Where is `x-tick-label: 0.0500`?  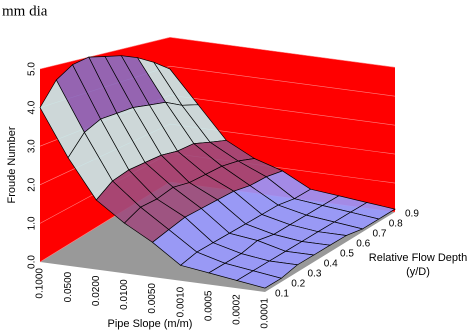
x-tick-label: 0.0500 is located at coordinates (68, 286).